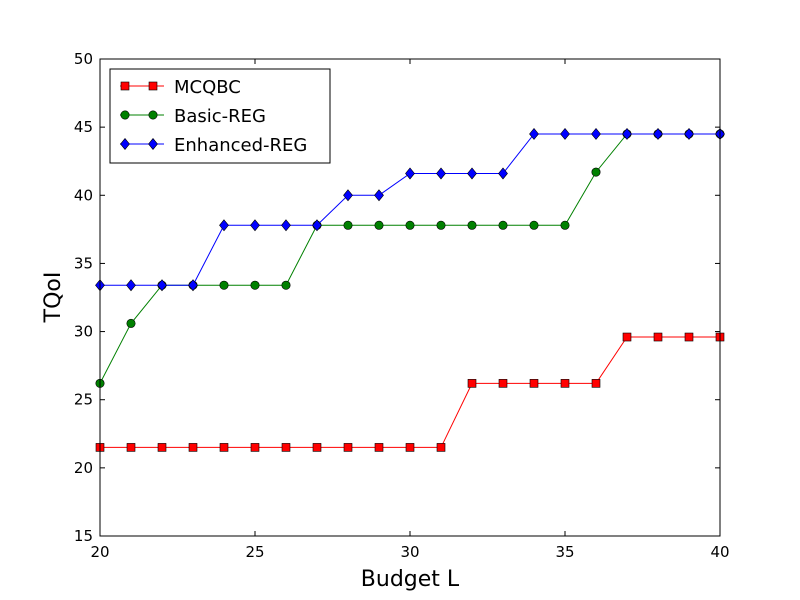 The width and height of the screenshot is (800, 600). I want to click on legend-label-enhanced-reg: Enhanced-REG, so click(240, 145).